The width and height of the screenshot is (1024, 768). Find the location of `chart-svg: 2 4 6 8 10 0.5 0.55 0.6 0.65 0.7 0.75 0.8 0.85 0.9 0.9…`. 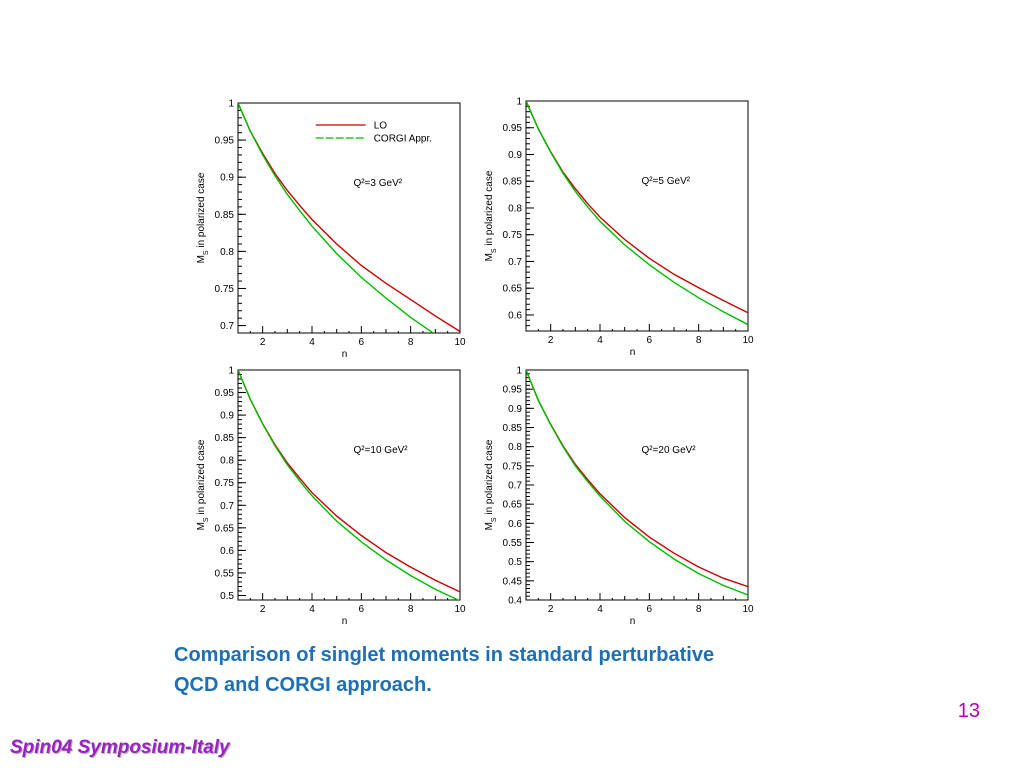

chart-svg: 2 4 6 8 10 0.5 0.55 0.6 0.65 0.7 0.75 0.8 0.85 0.9 0.9… is located at coordinates (331, 497).